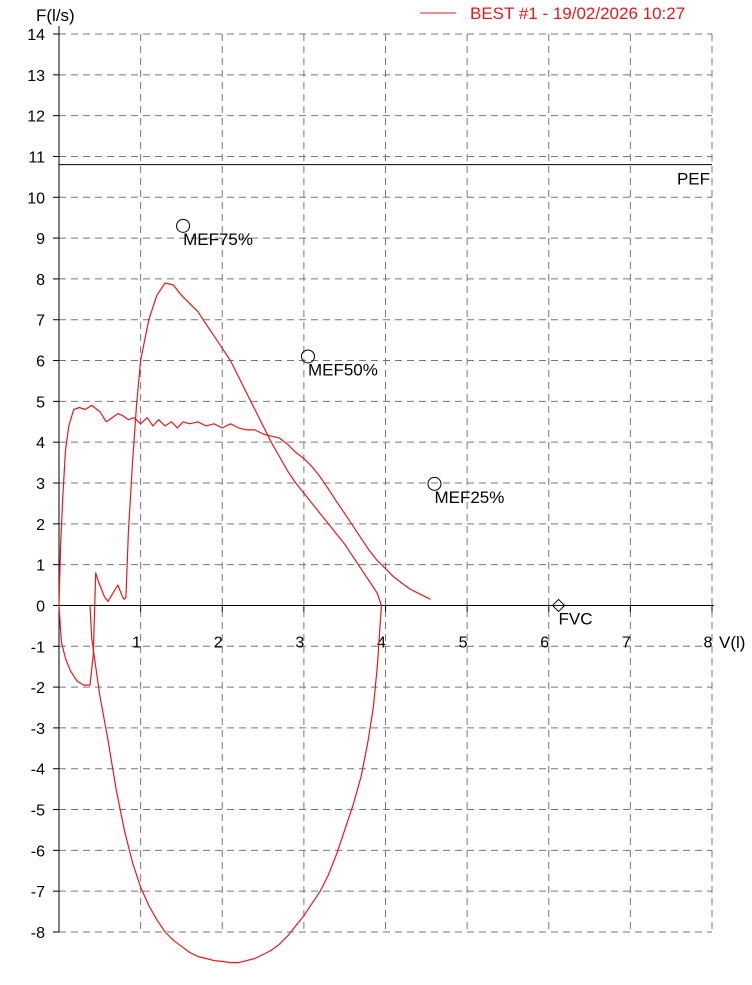 This screenshot has width=752, height=985. I want to click on y-tick-label: 8, so click(40, 280).